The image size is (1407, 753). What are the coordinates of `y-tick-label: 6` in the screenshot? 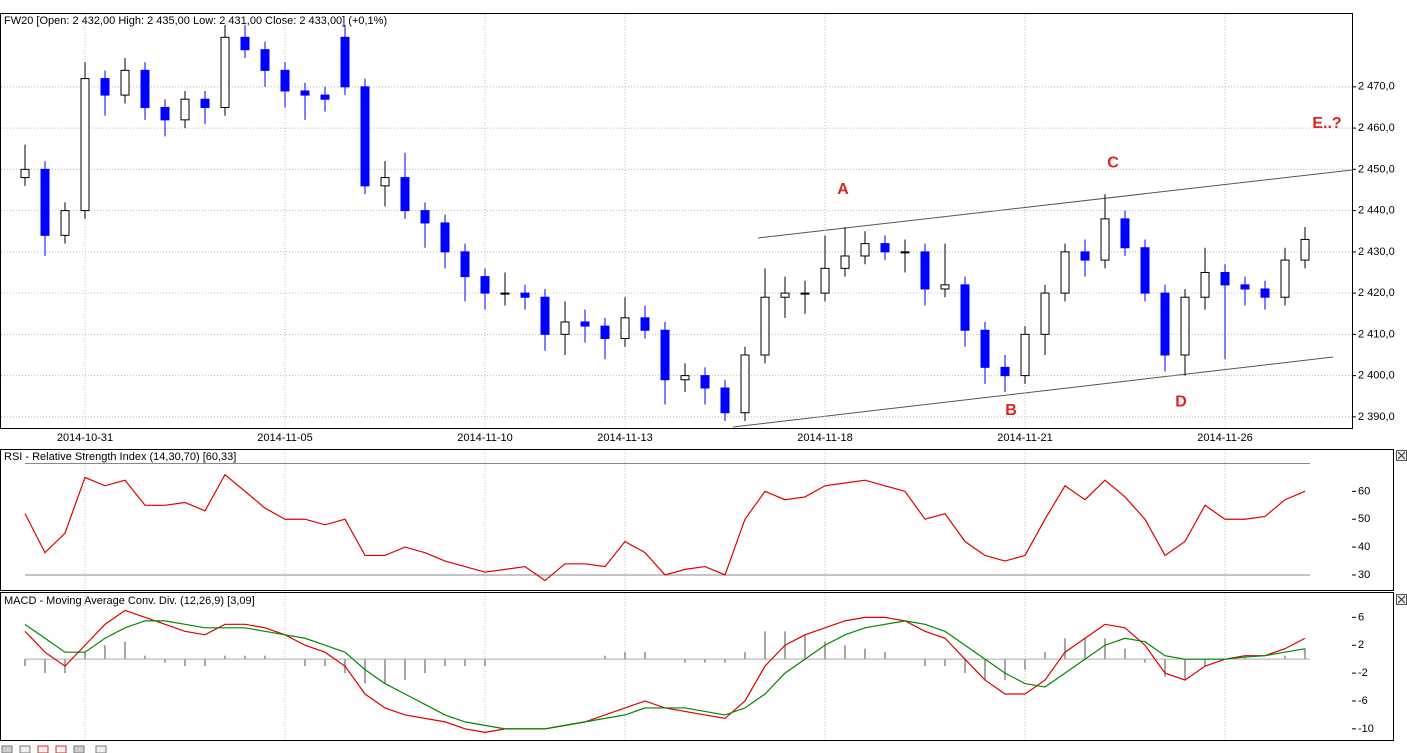 It's located at (1361, 617).